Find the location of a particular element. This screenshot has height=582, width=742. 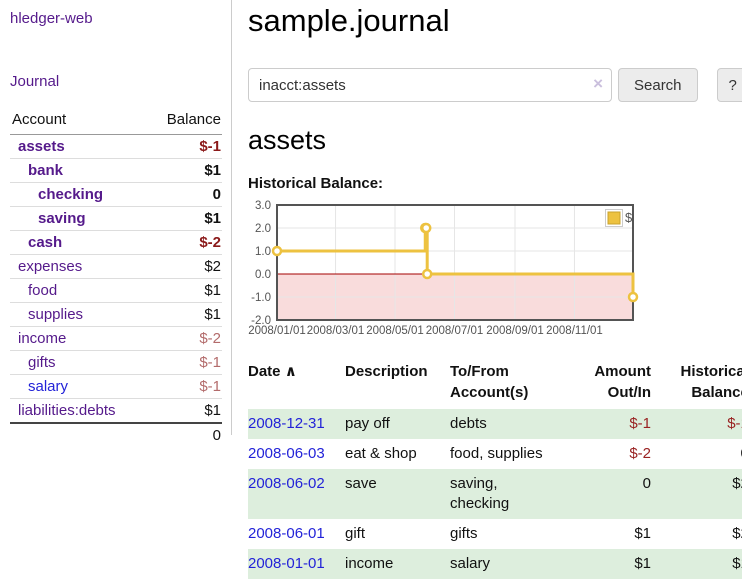

account-balance: $2 is located at coordinates (184, 266).